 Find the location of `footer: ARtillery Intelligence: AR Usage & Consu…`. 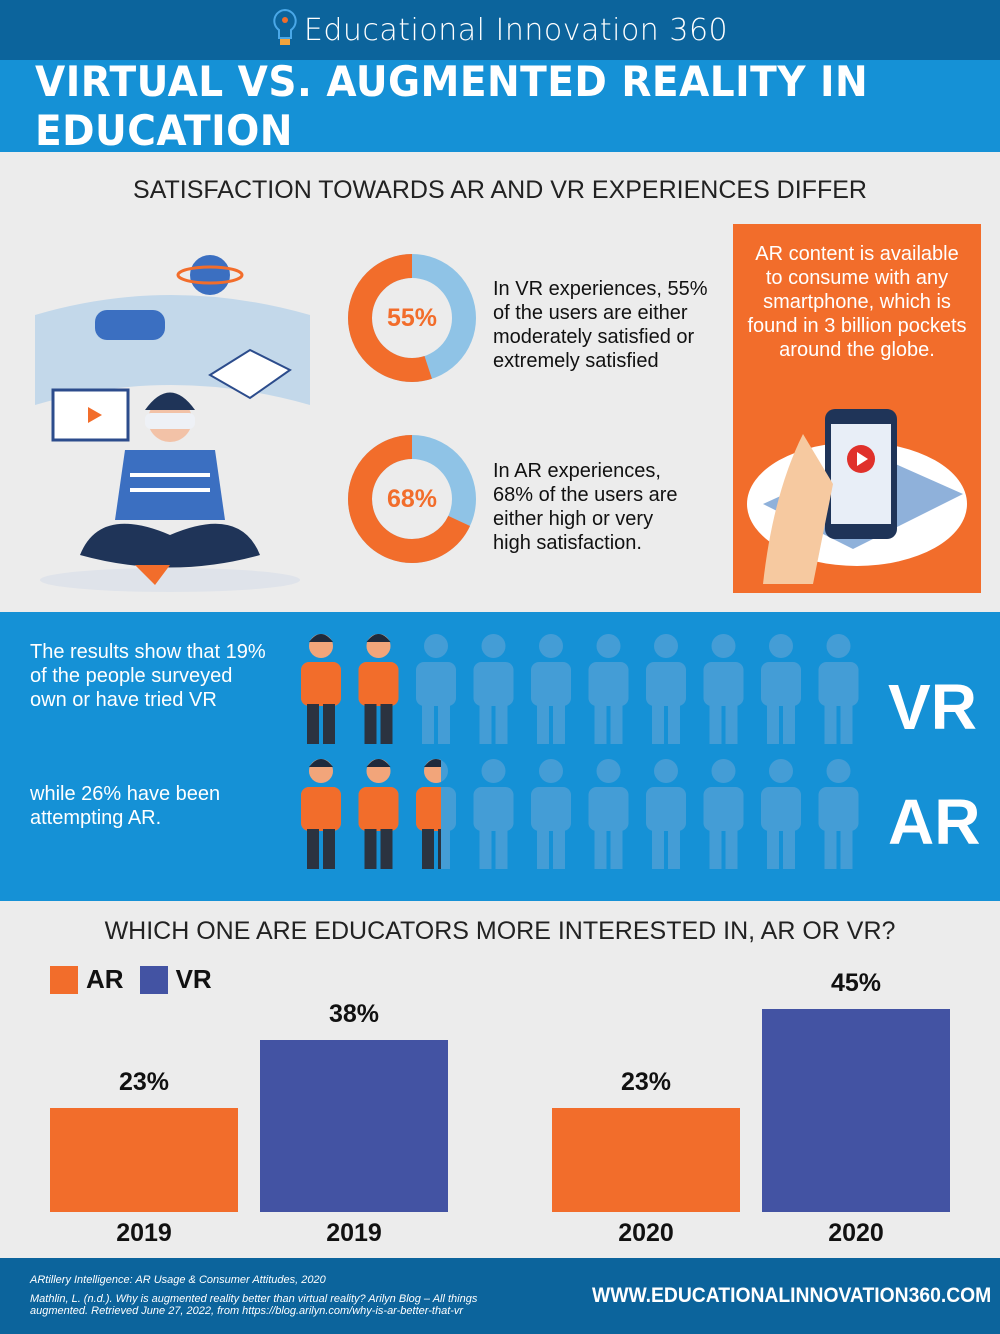

footer: ARtillery Intelligence: AR Usage & Consu… is located at coordinates (500, 1296).